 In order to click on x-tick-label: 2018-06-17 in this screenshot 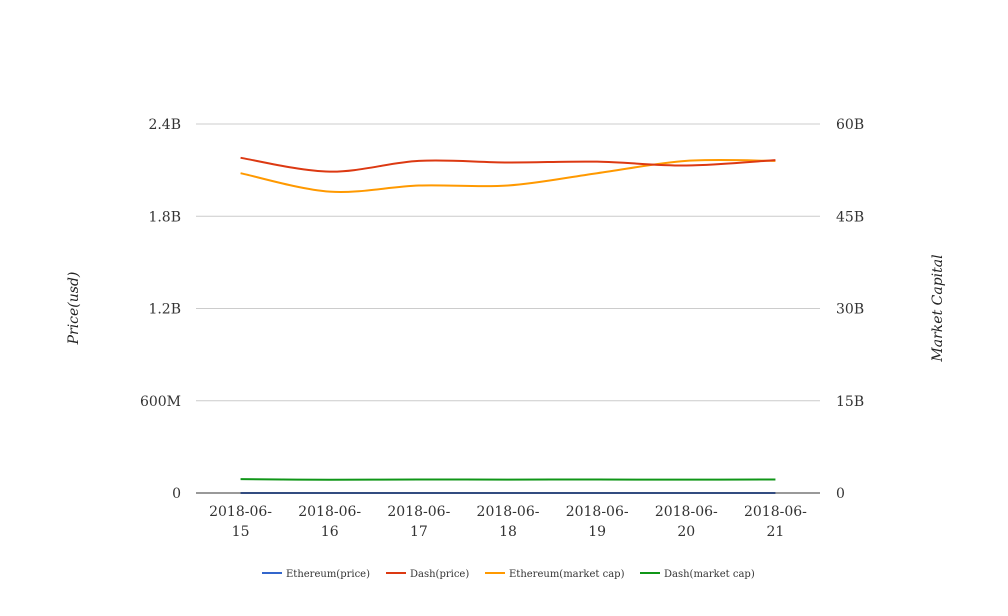, I will do `click(418, 522)`.